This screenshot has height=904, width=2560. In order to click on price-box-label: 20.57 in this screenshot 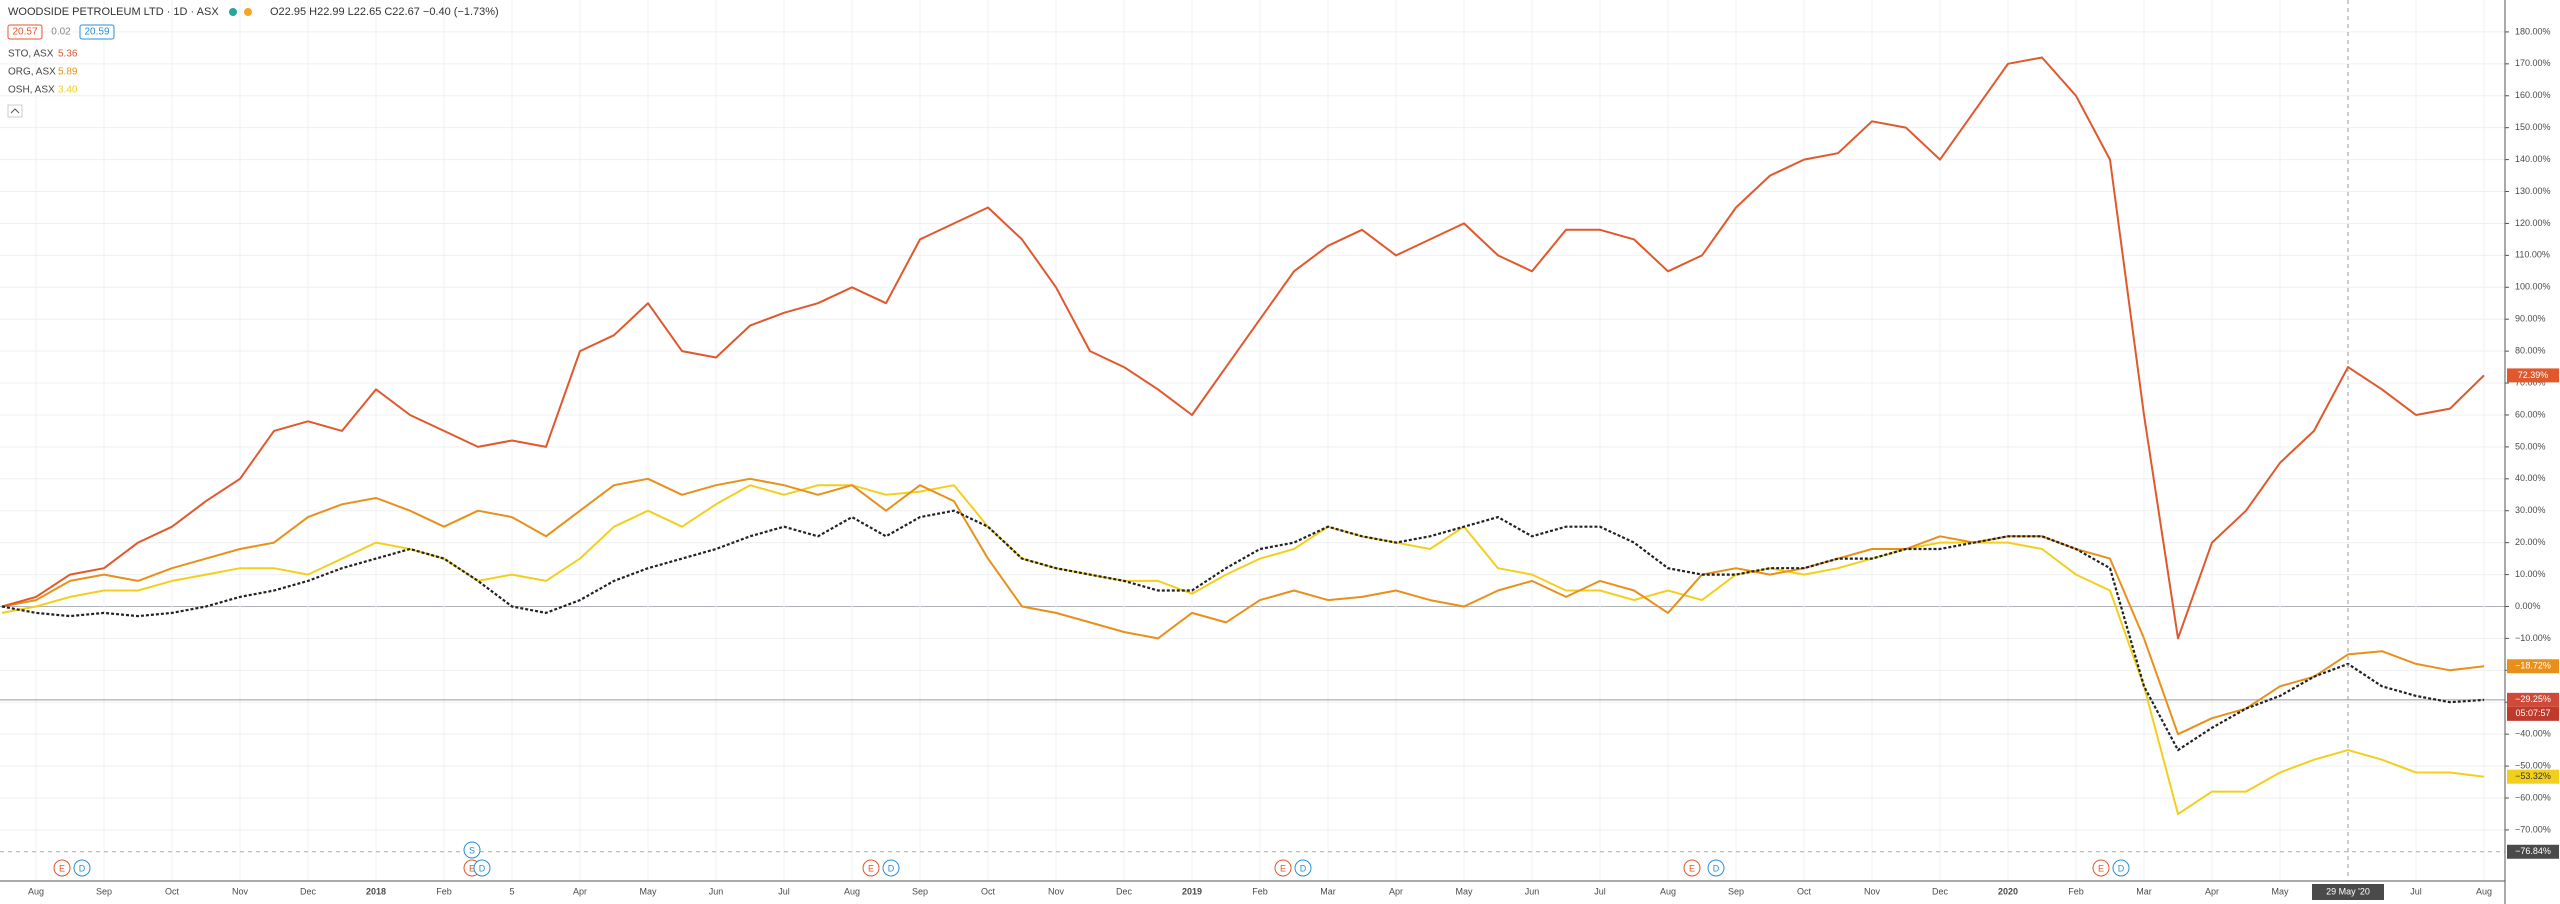, I will do `click(24, 32)`.